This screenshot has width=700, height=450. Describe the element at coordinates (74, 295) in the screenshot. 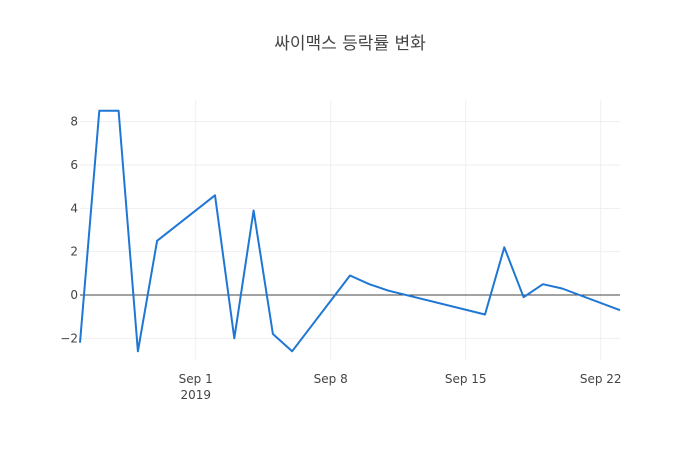

I see `y-tick-label: 0` at that location.